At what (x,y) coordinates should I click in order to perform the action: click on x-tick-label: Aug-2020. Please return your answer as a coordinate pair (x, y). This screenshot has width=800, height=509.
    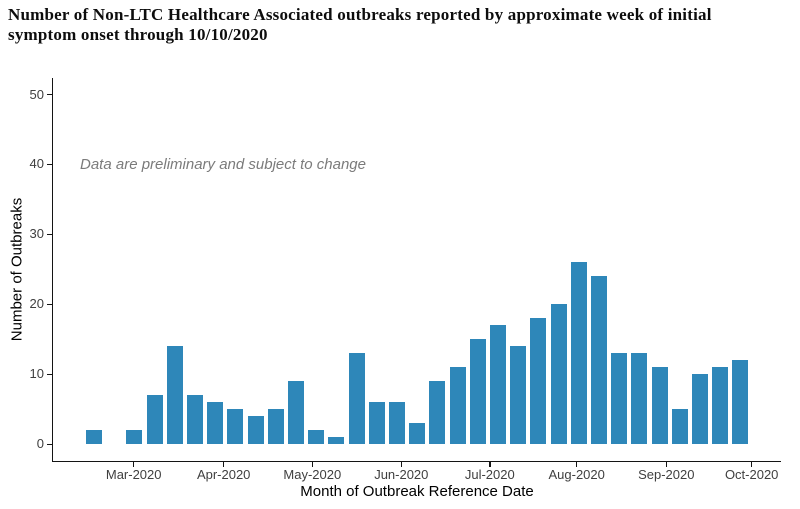
    Looking at the image, I should click on (576, 474).